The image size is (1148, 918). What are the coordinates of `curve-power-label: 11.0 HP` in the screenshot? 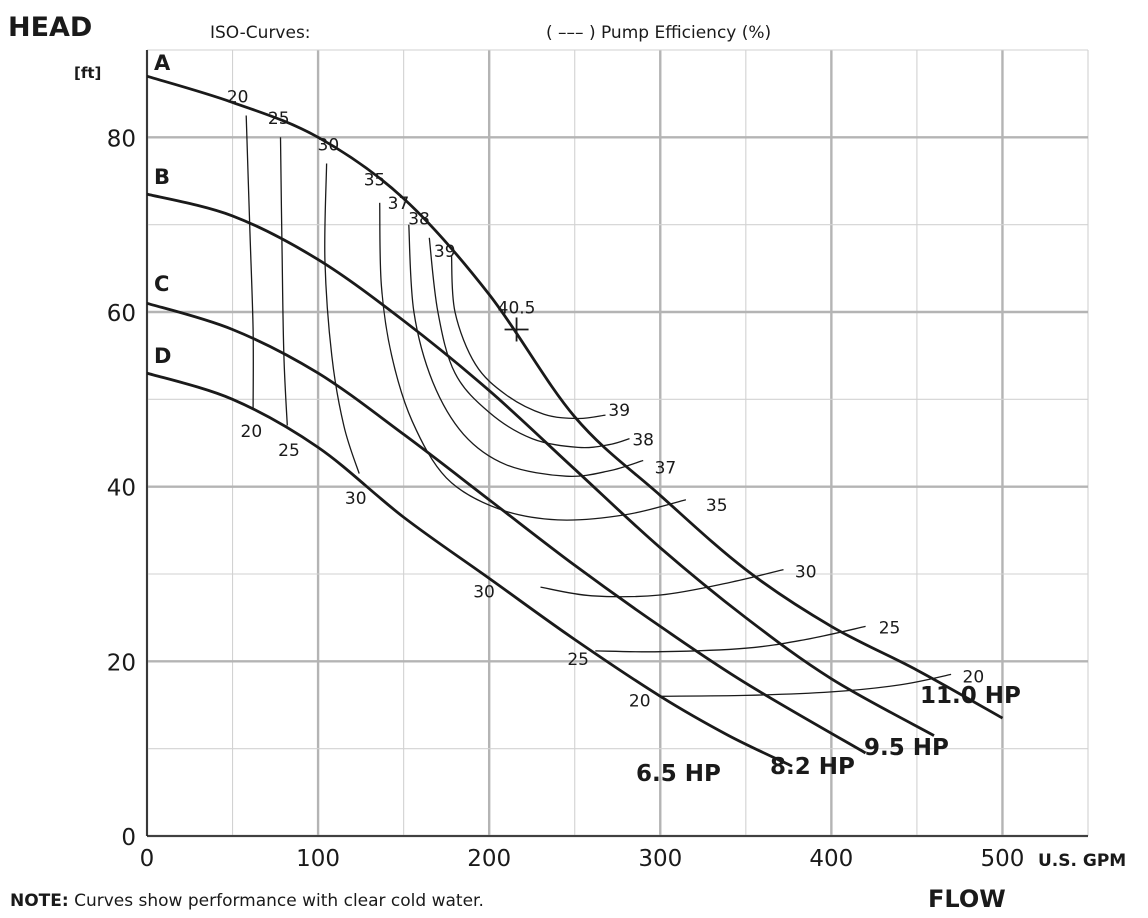 It's located at (970, 696).